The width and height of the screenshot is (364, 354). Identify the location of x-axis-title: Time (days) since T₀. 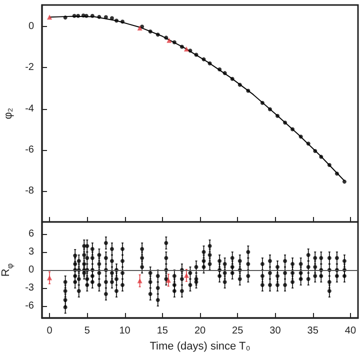
(200, 346).